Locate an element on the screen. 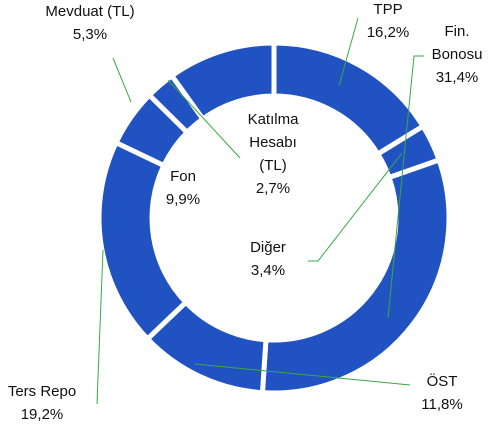  label: Katılma Hesabı (TL) 2,7% is located at coordinates (273, 154).